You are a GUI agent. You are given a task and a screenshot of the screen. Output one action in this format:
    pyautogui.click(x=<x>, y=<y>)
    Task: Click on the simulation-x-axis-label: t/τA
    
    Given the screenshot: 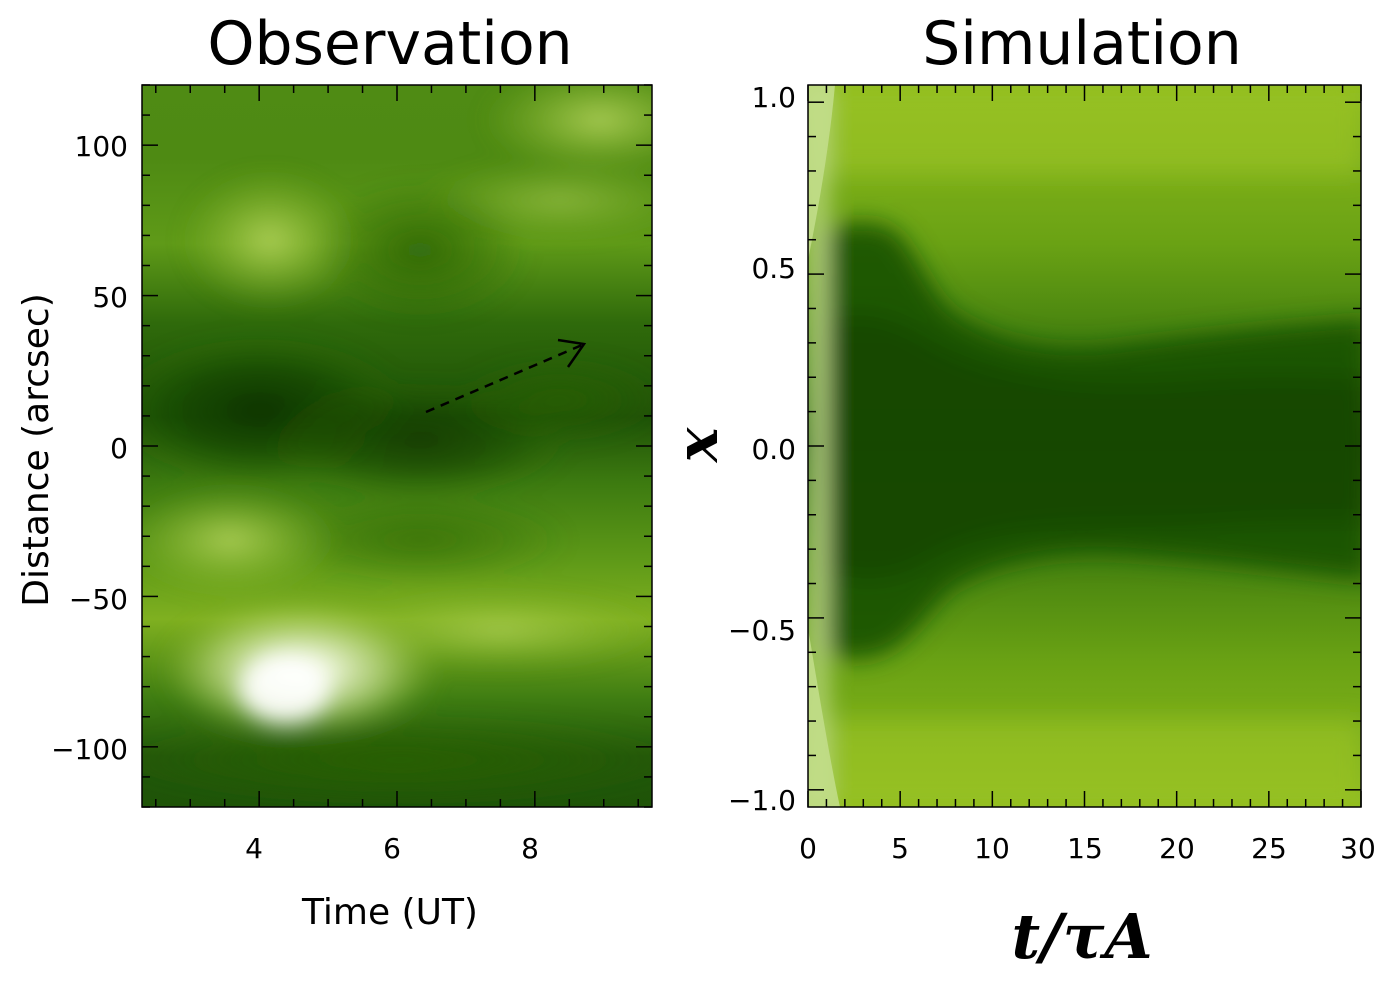 What is the action you would take?
    pyautogui.click(x=1081, y=936)
    